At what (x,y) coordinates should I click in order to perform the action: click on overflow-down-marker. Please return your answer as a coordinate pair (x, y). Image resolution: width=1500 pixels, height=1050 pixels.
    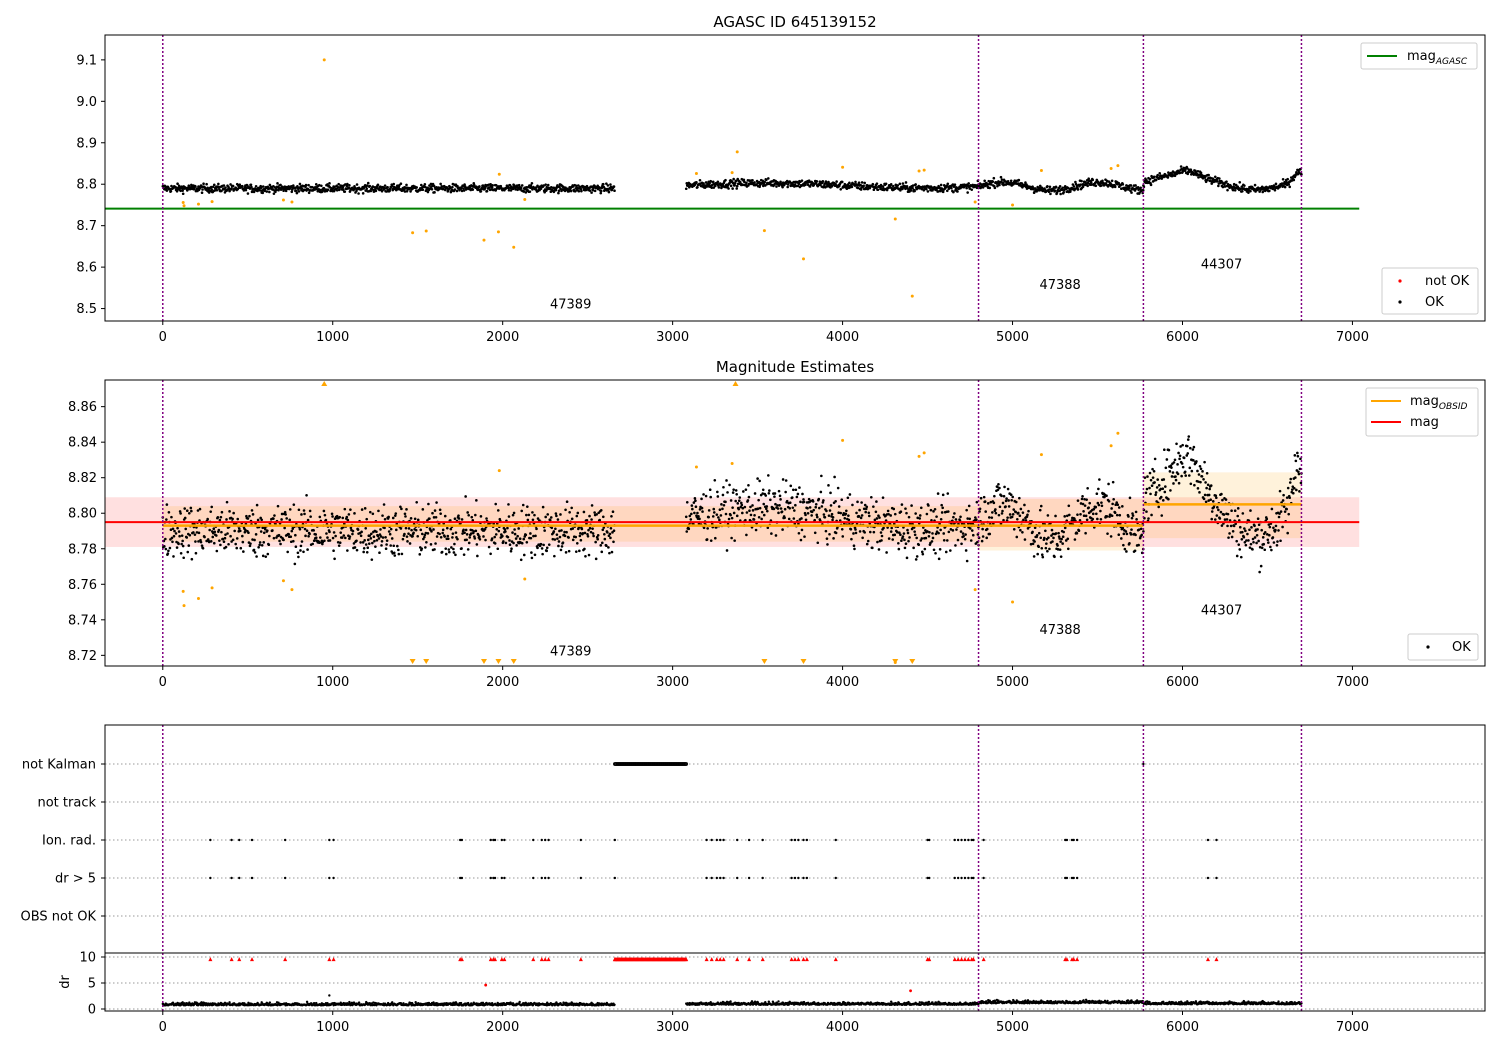
    Looking at the image, I should click on (803, 661).